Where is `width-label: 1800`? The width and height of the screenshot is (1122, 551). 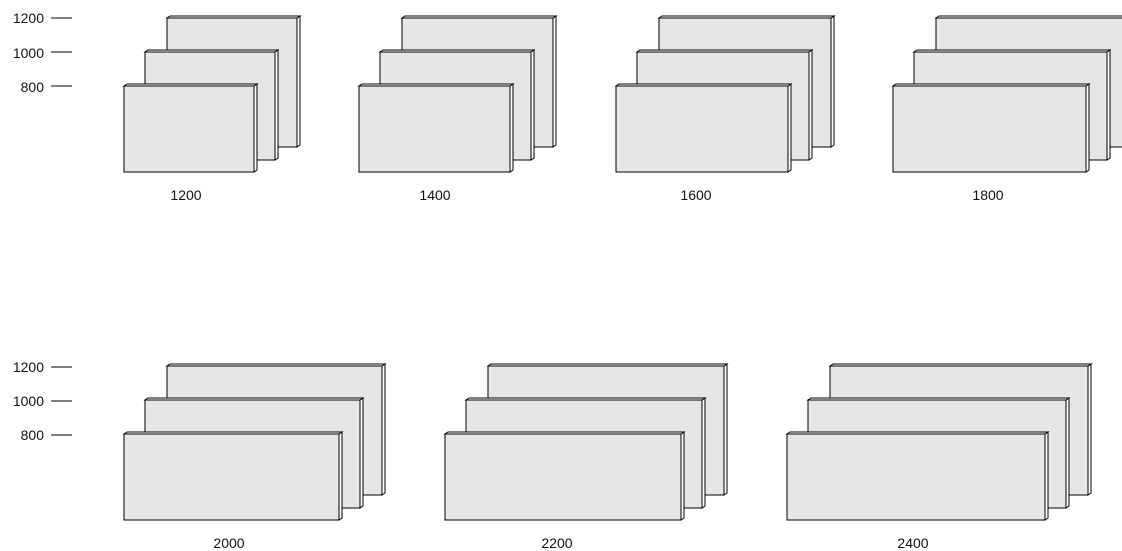
width-label: 1800 is located at coordinates (987, 195).